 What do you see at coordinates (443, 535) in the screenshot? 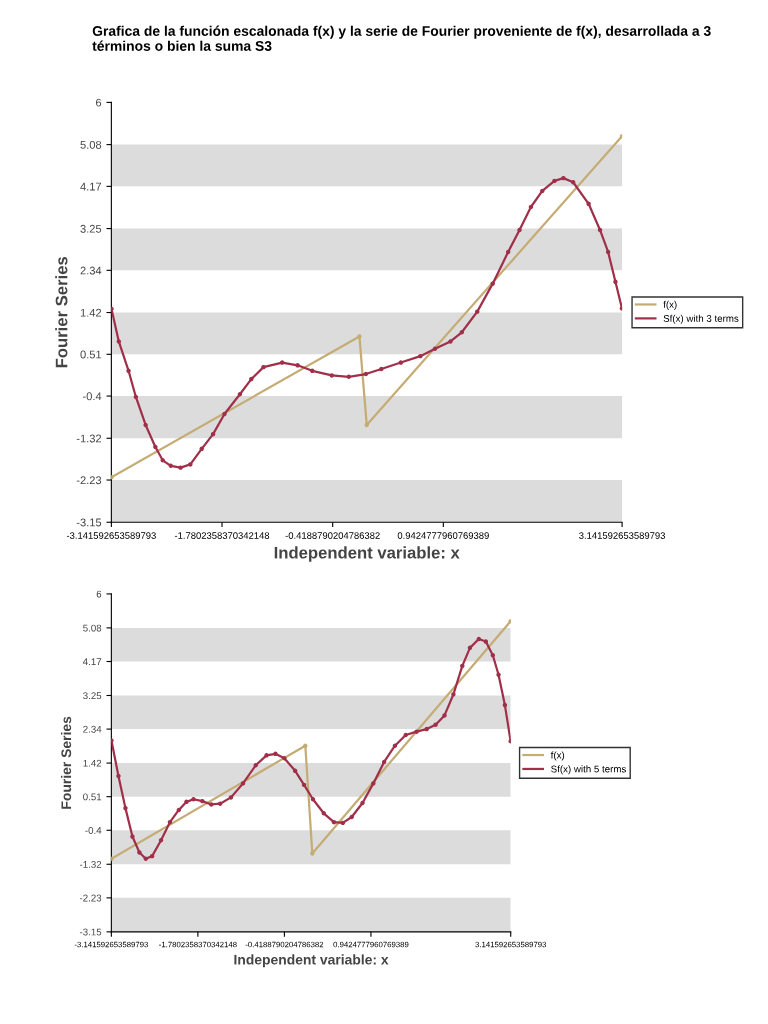
I see `x-tick-label: 0.9424777960769389` at bounding box center [443, 535].